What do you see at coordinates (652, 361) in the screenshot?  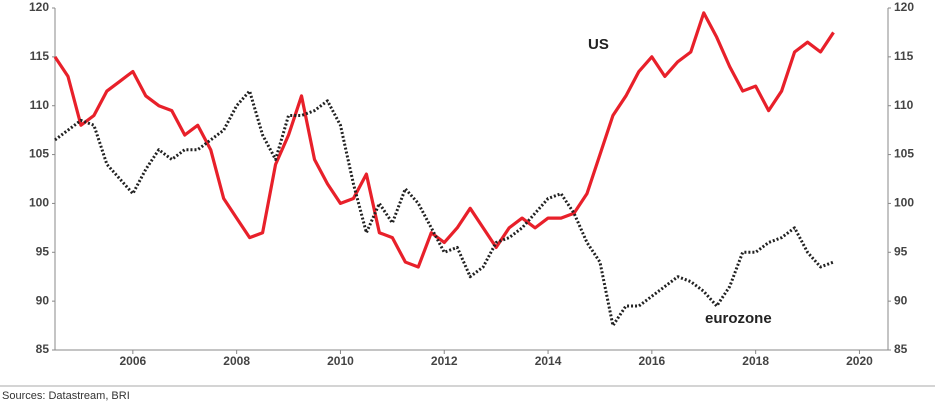 I see `x-tick-label: 2016` at bounding box center [652, 361].